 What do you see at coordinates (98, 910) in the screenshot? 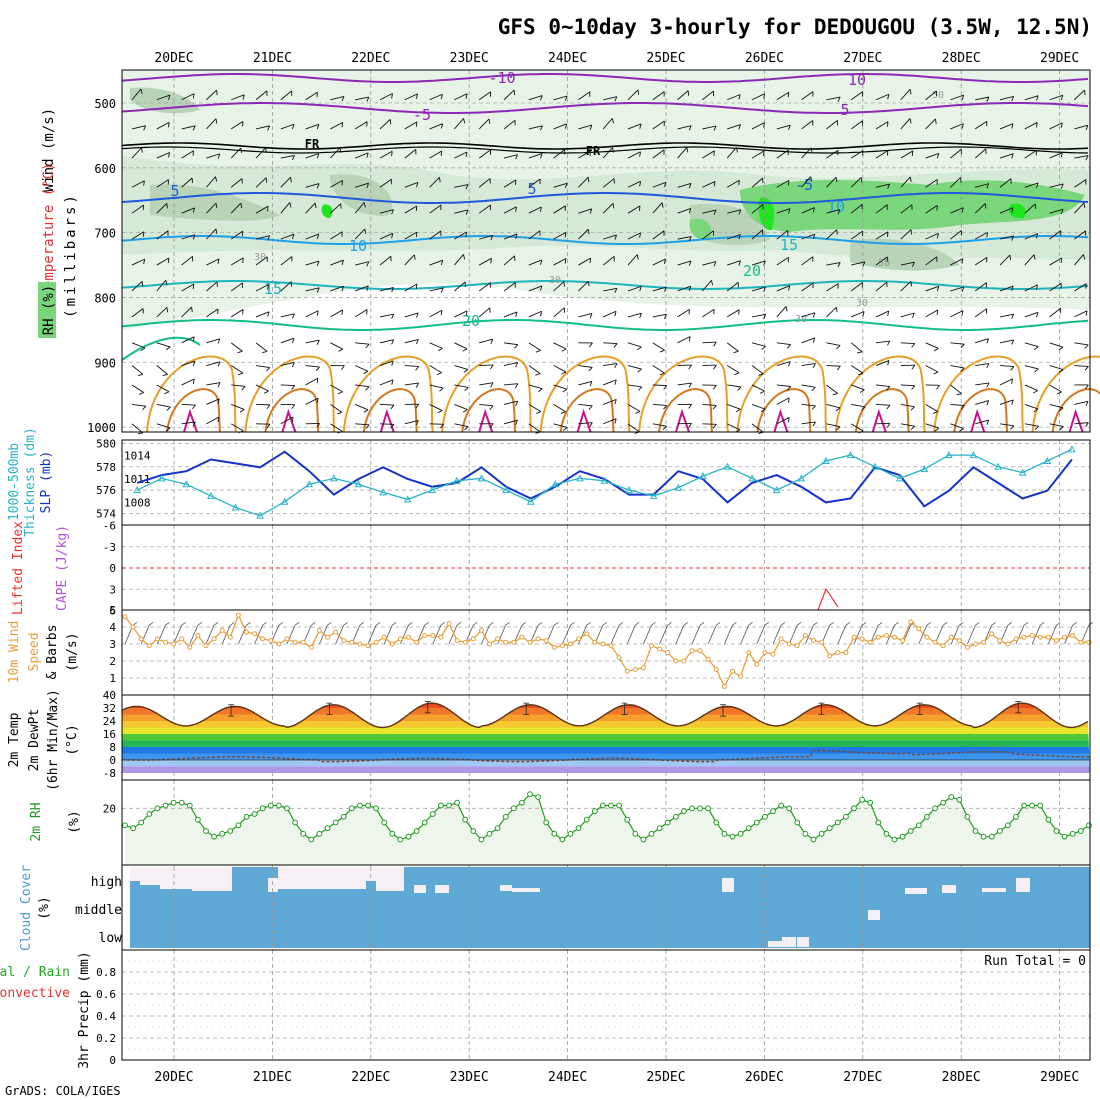
I see `cloud-level-middle: middle` at bounding box center [98, 910].